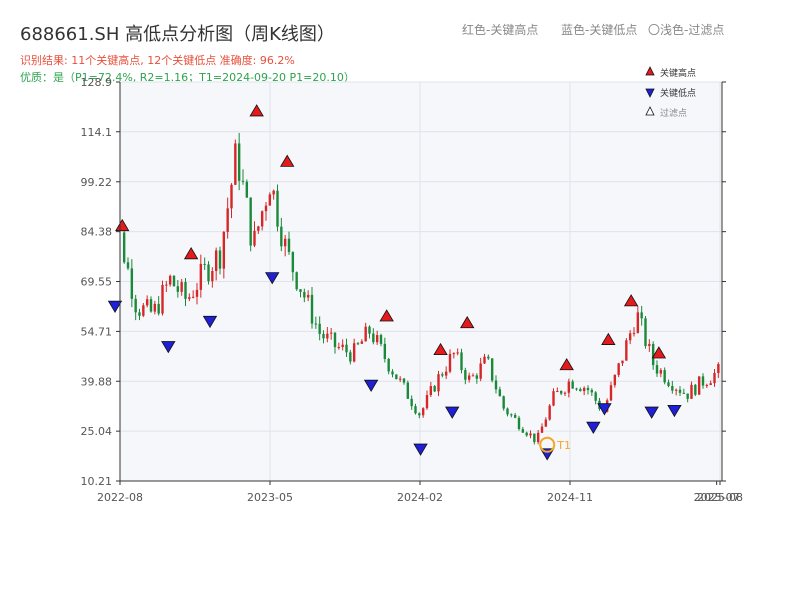 The height and width of the screenshot is (600, 800). I want to click on t1-ring, so click(547, 444).